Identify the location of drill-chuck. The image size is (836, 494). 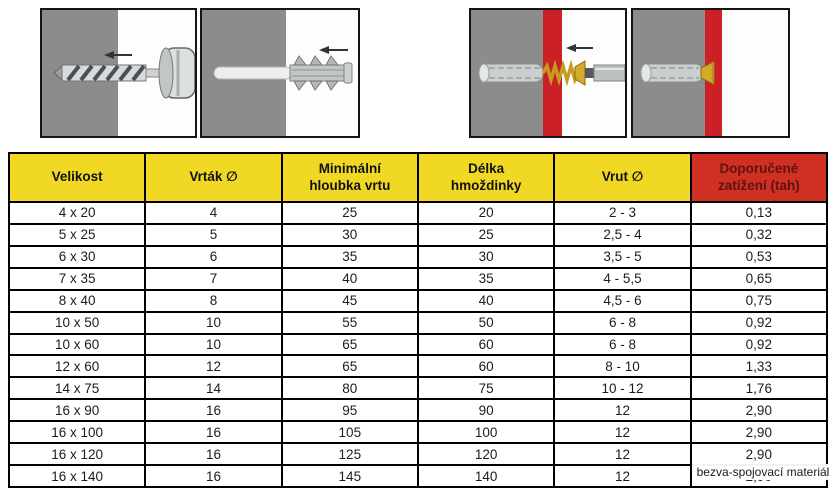
(176, 73).